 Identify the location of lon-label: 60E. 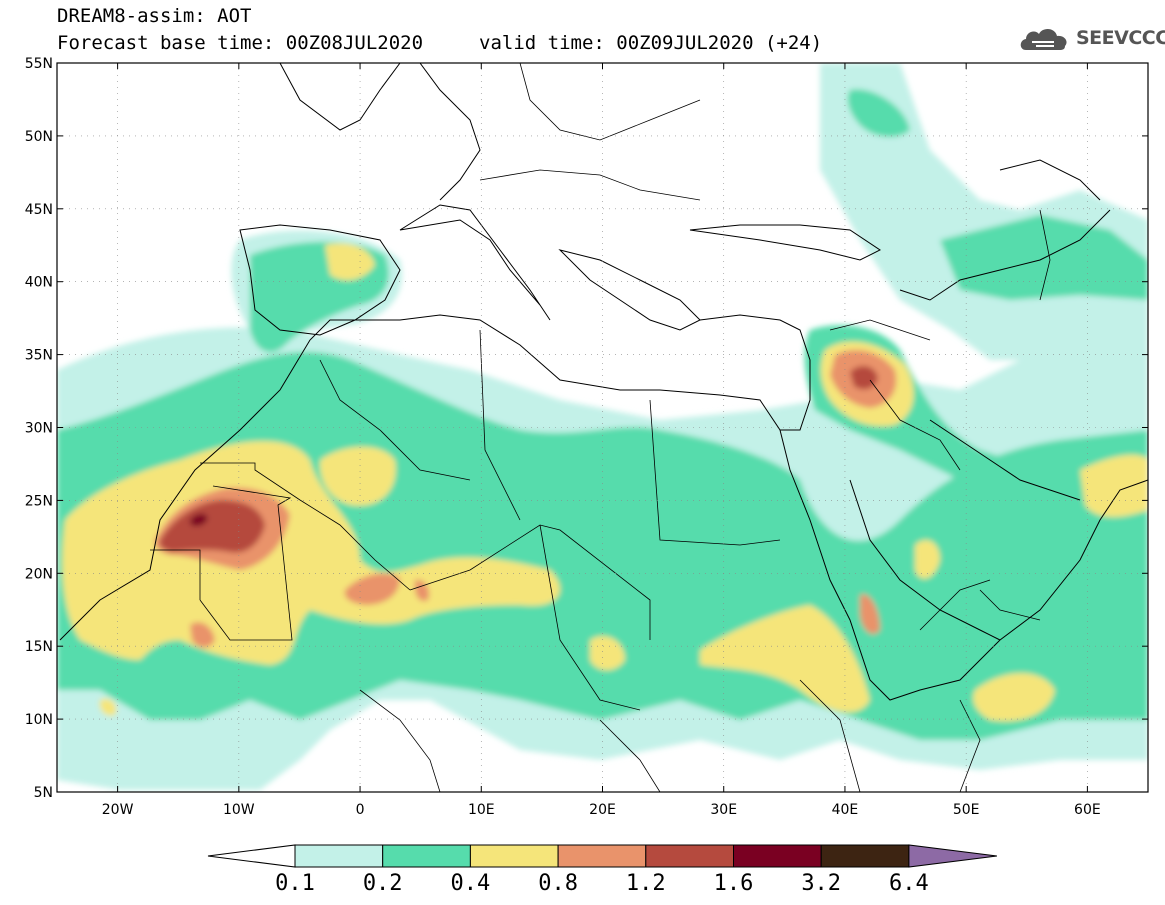
(1087, 810).